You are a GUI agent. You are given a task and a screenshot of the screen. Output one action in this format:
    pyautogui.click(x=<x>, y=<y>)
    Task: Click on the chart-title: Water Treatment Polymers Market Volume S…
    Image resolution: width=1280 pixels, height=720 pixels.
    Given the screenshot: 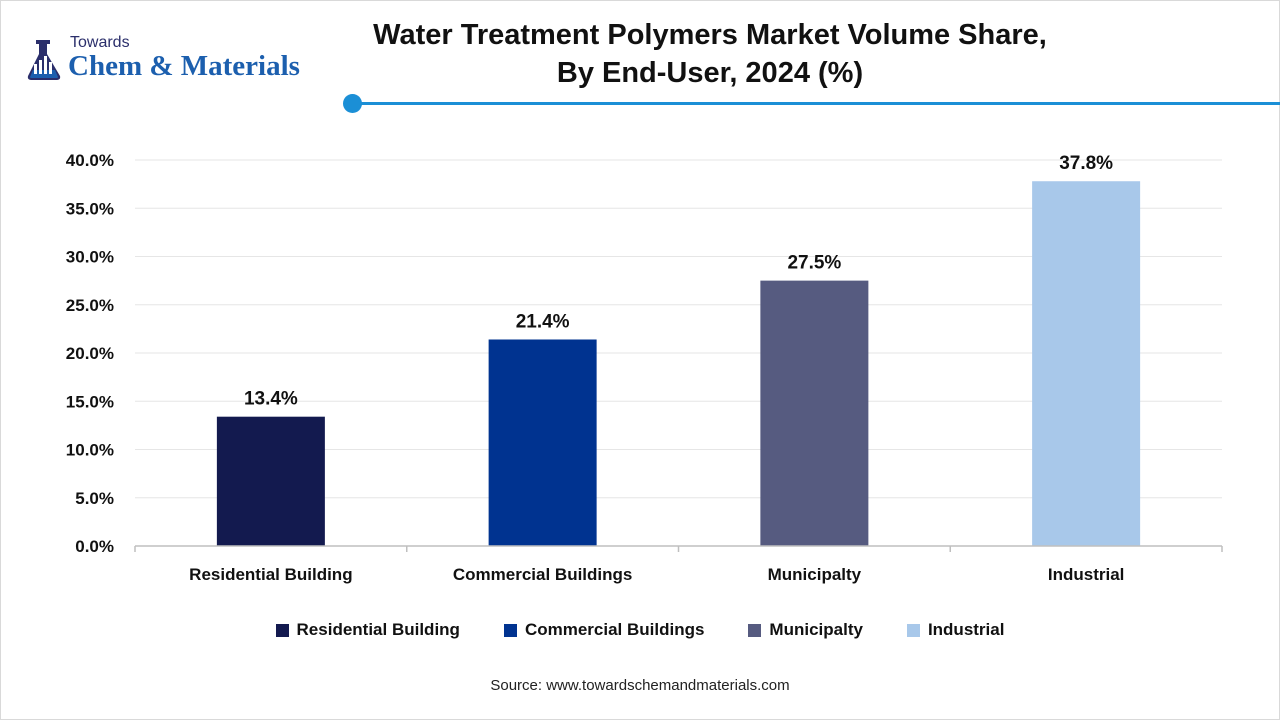 What is the action you would take?
    pyautogui.click(x=710, y=54)
    